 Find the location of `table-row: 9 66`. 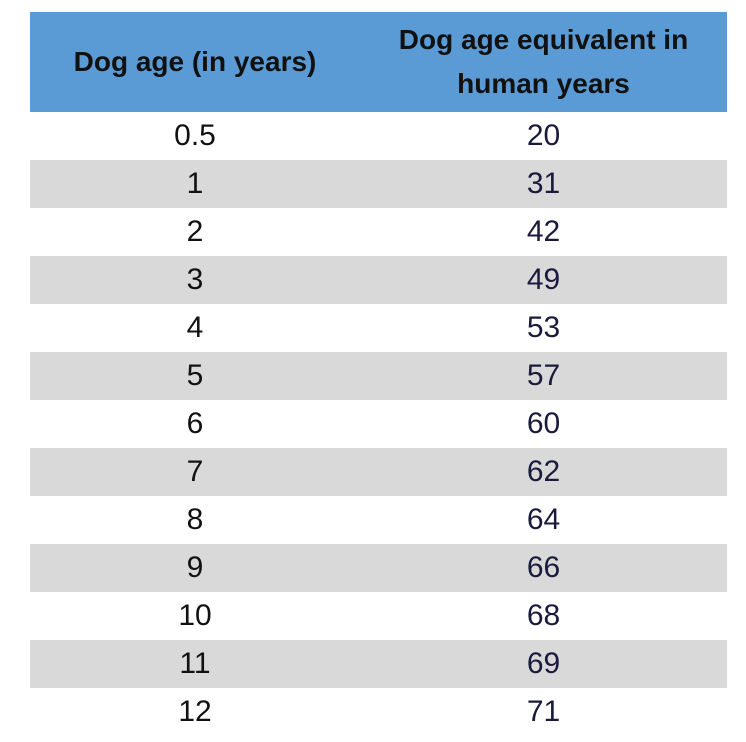

table-row: 9 66 is located at coordinates (378, 568).